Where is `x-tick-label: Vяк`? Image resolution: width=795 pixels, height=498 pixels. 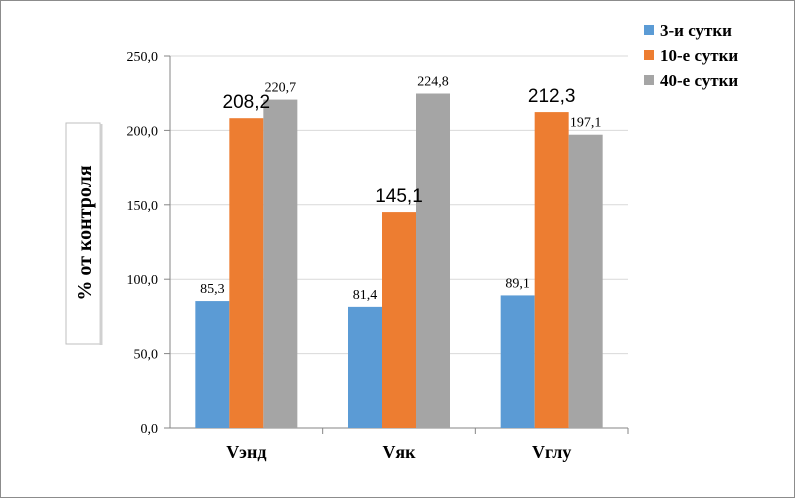
x-tick-label: Vяк is located at coordinates (399, 452).